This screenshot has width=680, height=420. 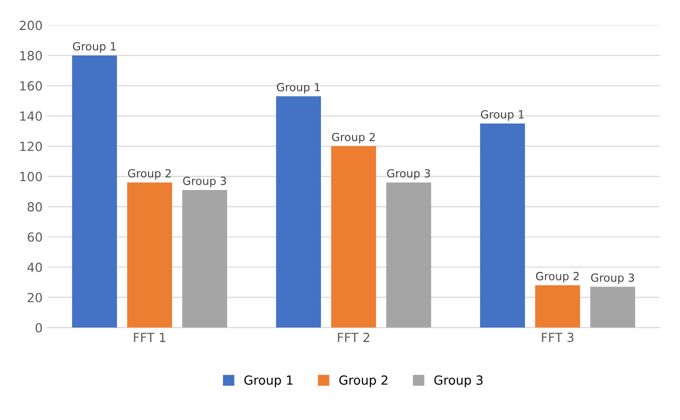 I want to click on y-tick-label: 200, so click(x=31, y=25).